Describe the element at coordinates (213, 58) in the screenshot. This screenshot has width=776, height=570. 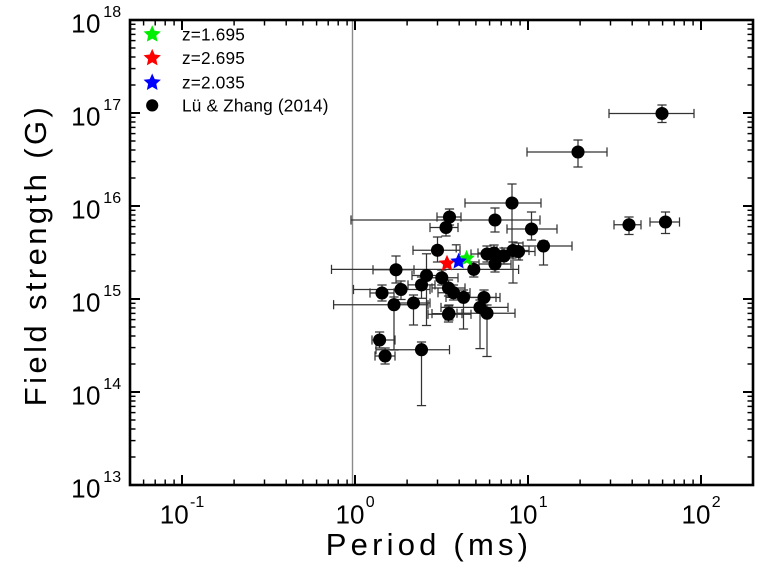
I see `svg-text: z=2.695` at that location.